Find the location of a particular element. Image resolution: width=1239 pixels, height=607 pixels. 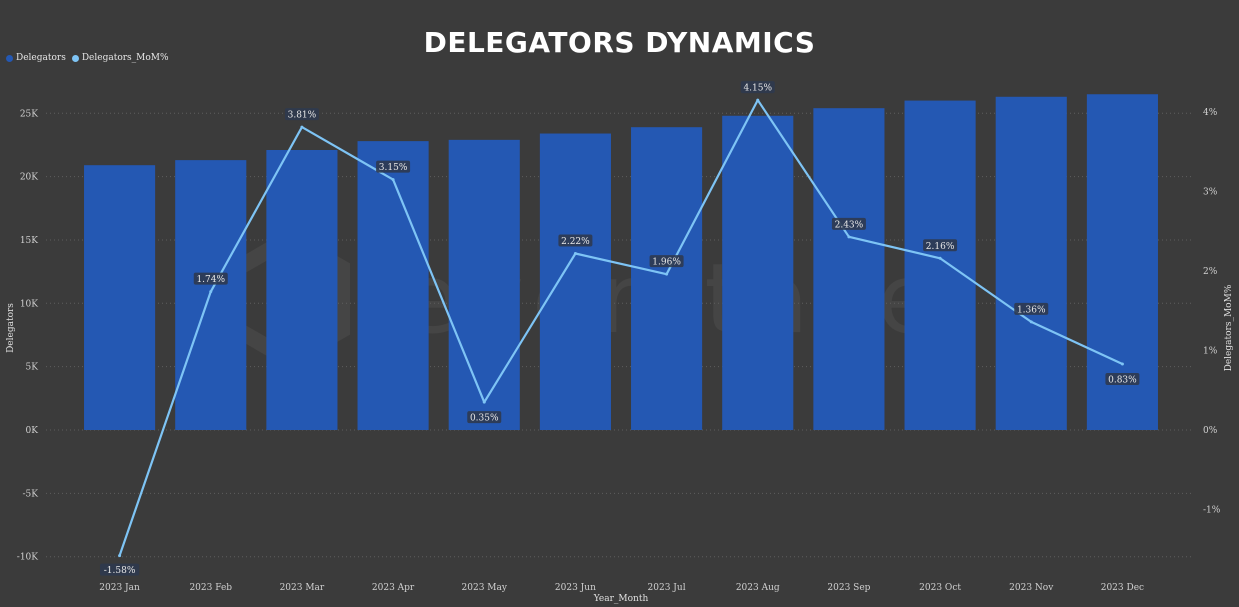

data-label: 3.15% is located at coordinates (393, 168).